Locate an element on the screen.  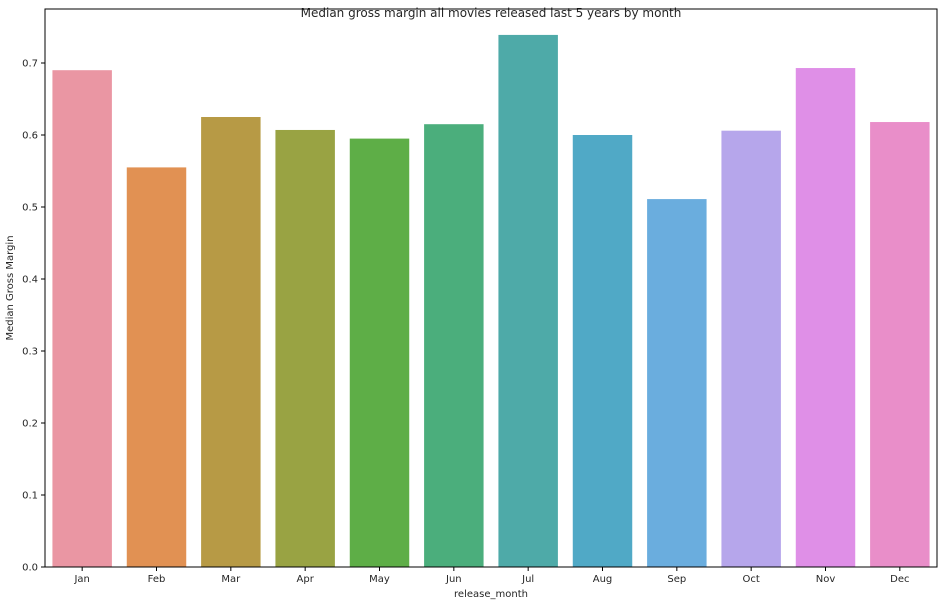
x-tick-label: Jul is located at coordinates (527, 579).